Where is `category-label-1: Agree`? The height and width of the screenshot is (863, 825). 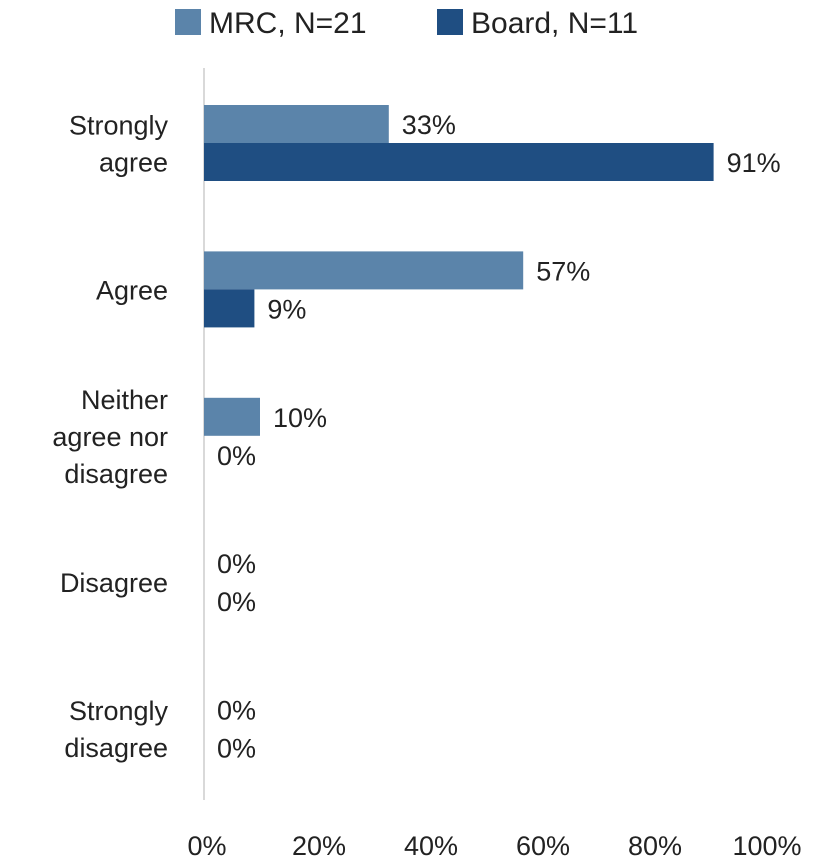 category-label-1: Agree is located at coordinates (132, 290).